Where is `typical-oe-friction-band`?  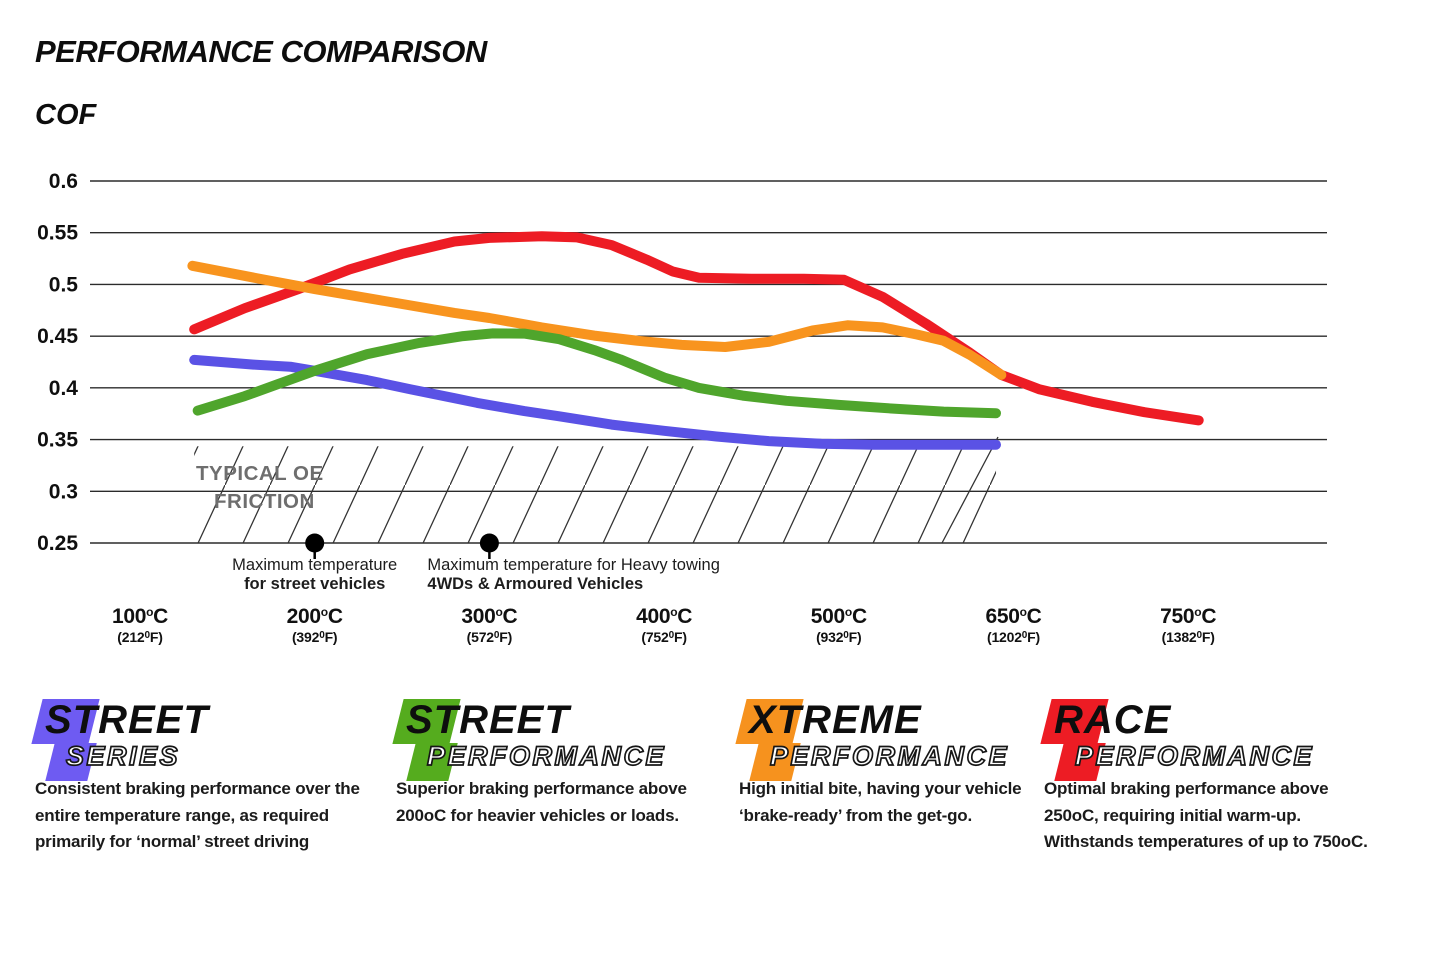 typical-oe-friction-band is located at coordinates (595, 494).